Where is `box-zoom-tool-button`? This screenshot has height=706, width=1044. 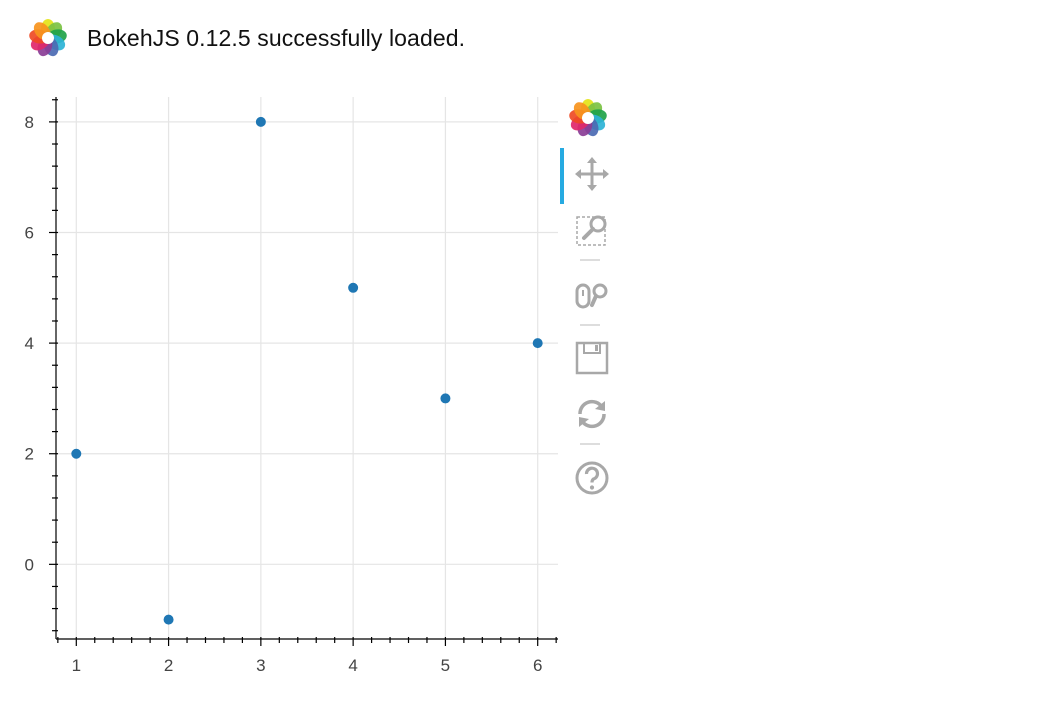
box-zoom-tool-button is located at coordinates (592, 230).